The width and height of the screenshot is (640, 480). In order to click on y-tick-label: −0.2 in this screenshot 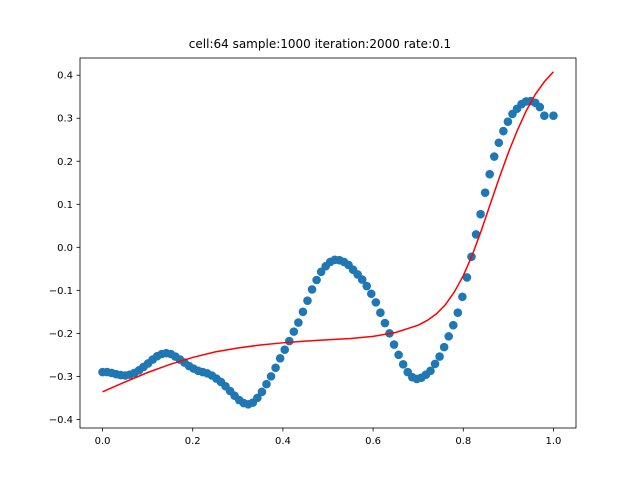, I will do `click(61, 334)`.